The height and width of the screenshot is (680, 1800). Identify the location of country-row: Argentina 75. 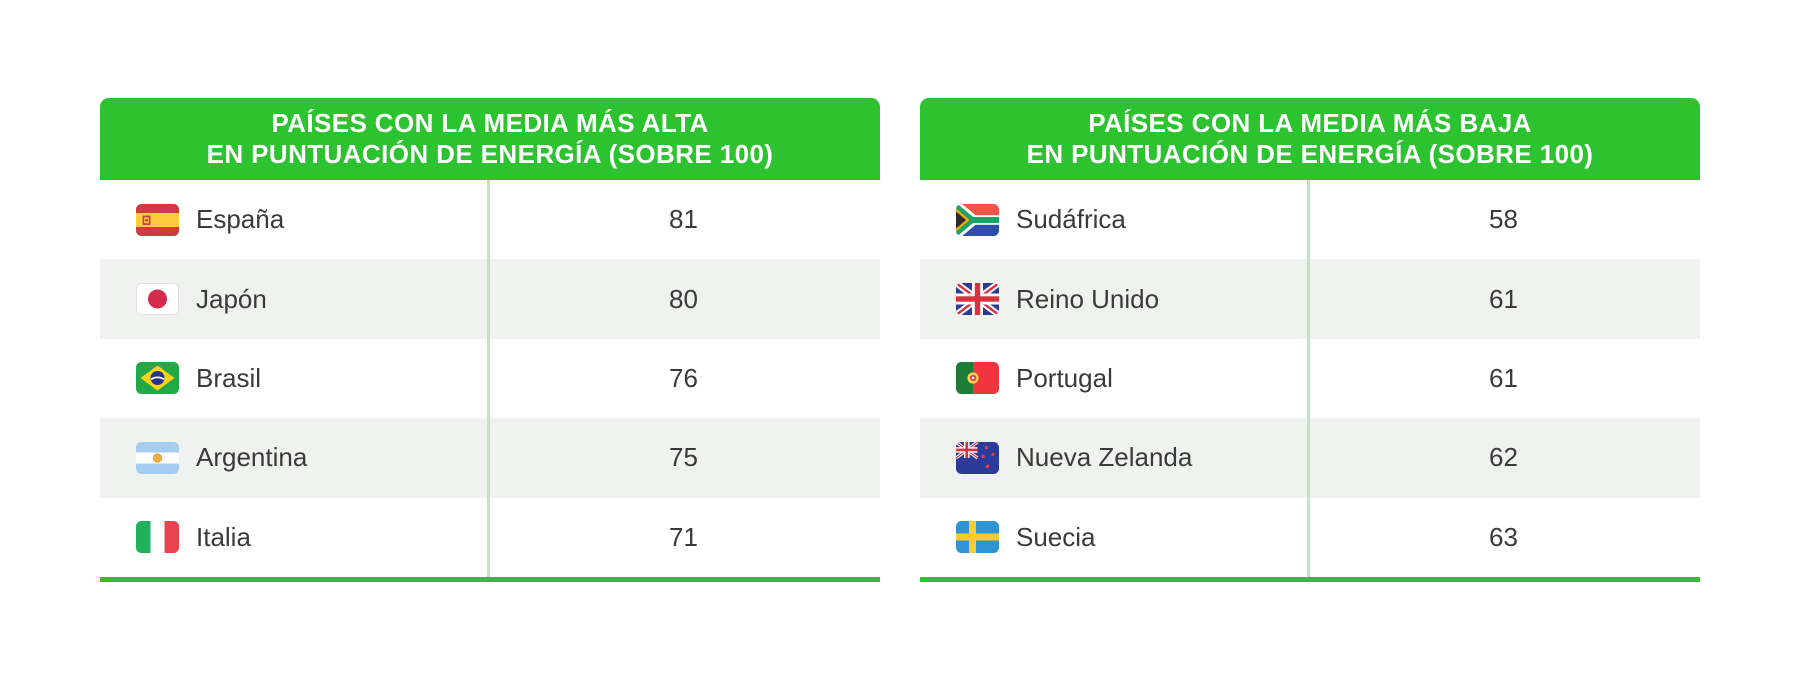
(490, 458).